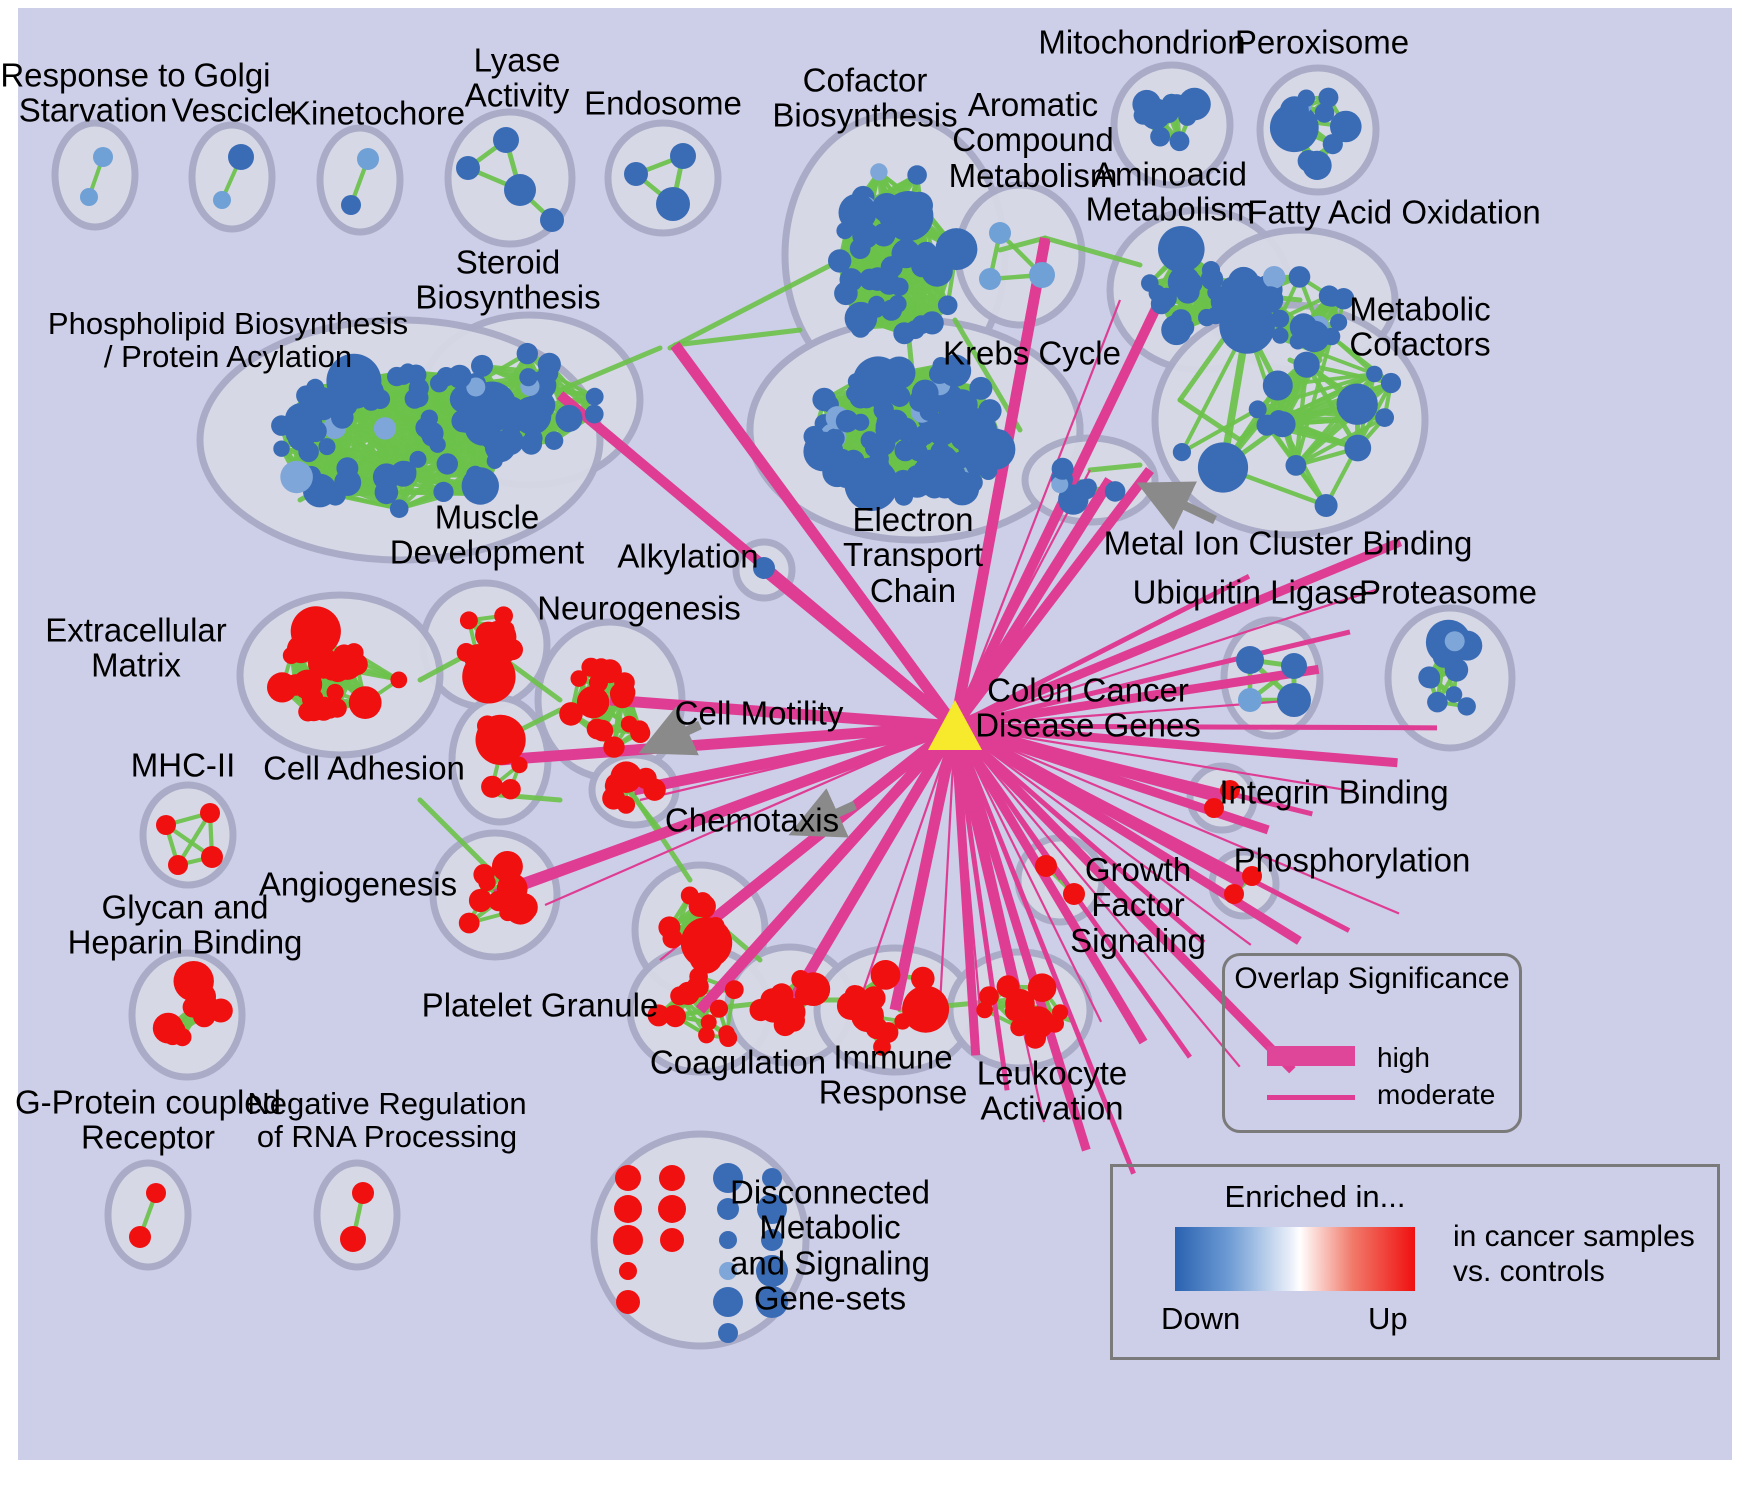 This screenshot has width=1750, height=1507. What do you see at coordinates (955, 725) in the screenshot?
I see `hub-triangle` at bounding box center [955, 725].